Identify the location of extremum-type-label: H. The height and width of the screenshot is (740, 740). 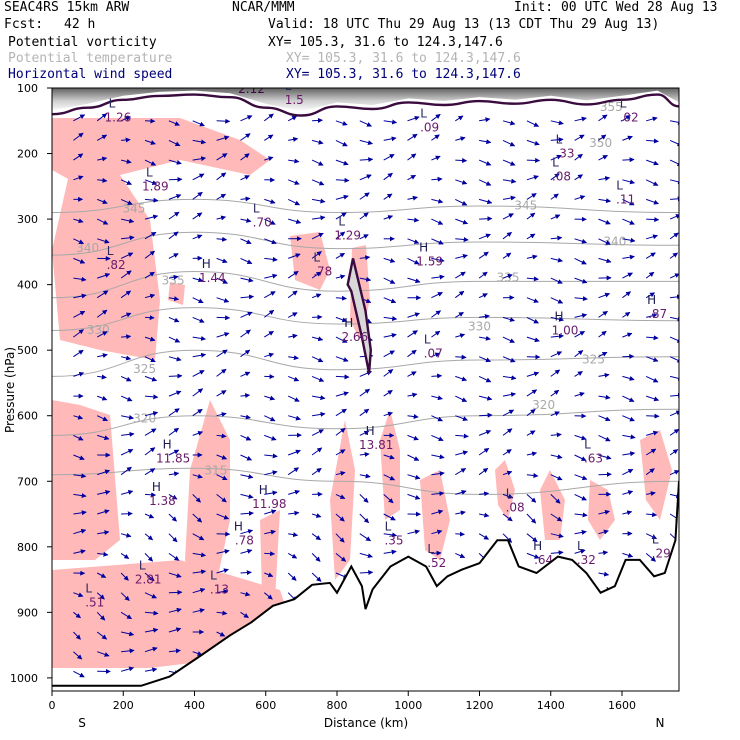
(206, 264).